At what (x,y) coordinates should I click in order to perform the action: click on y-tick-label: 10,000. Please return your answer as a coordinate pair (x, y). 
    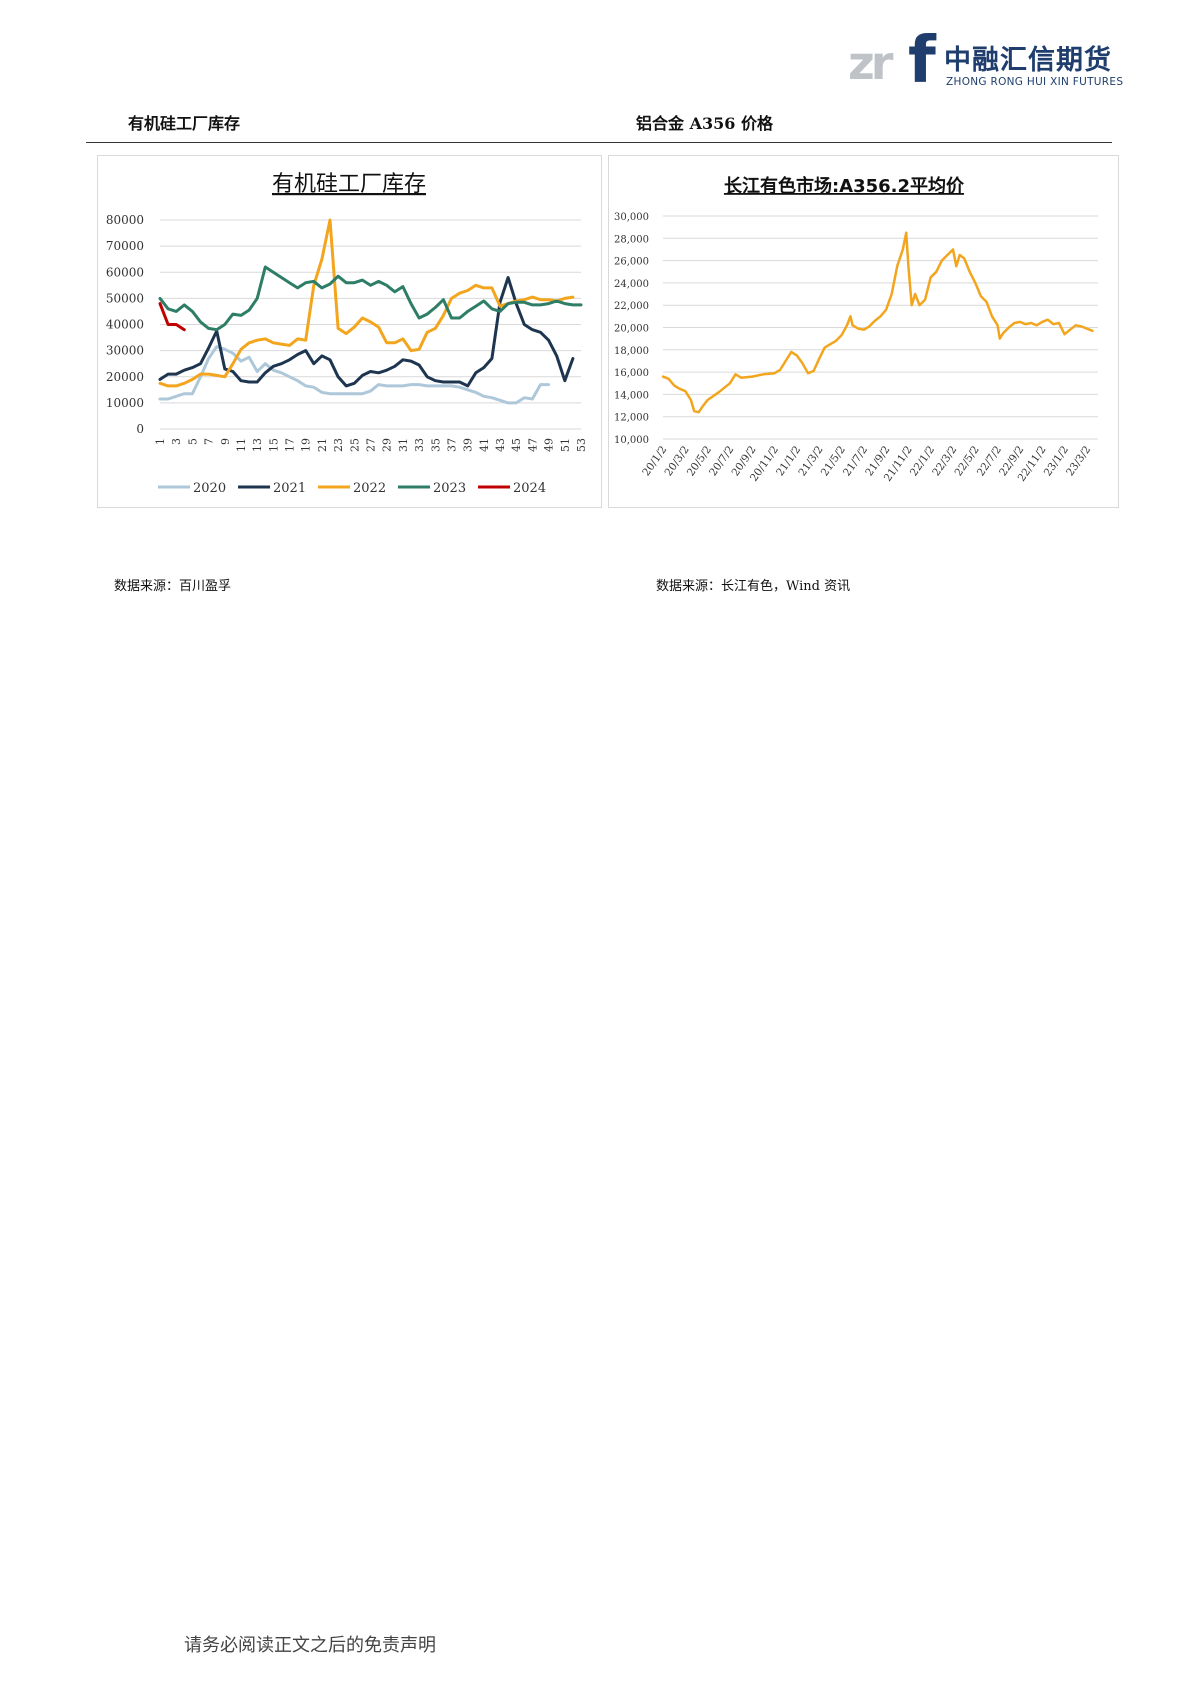
    Looking at the image, I should click on (631, 440).